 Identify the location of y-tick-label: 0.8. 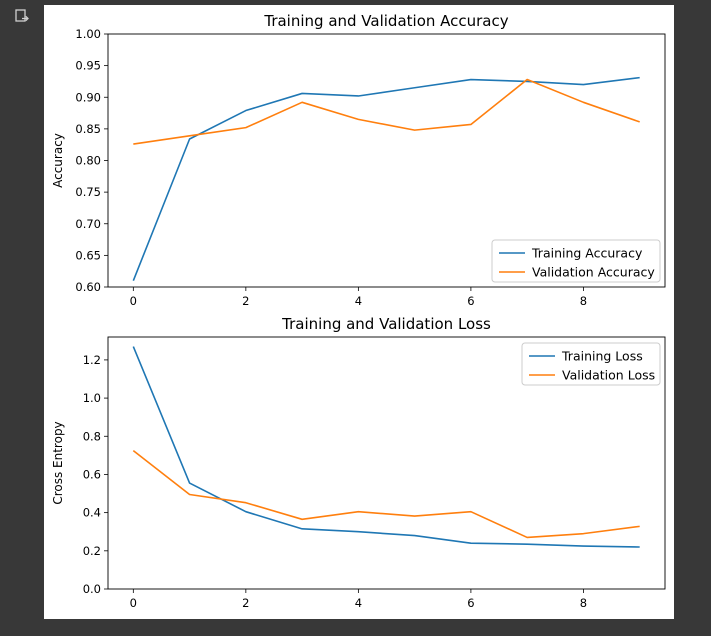
(92, 436).